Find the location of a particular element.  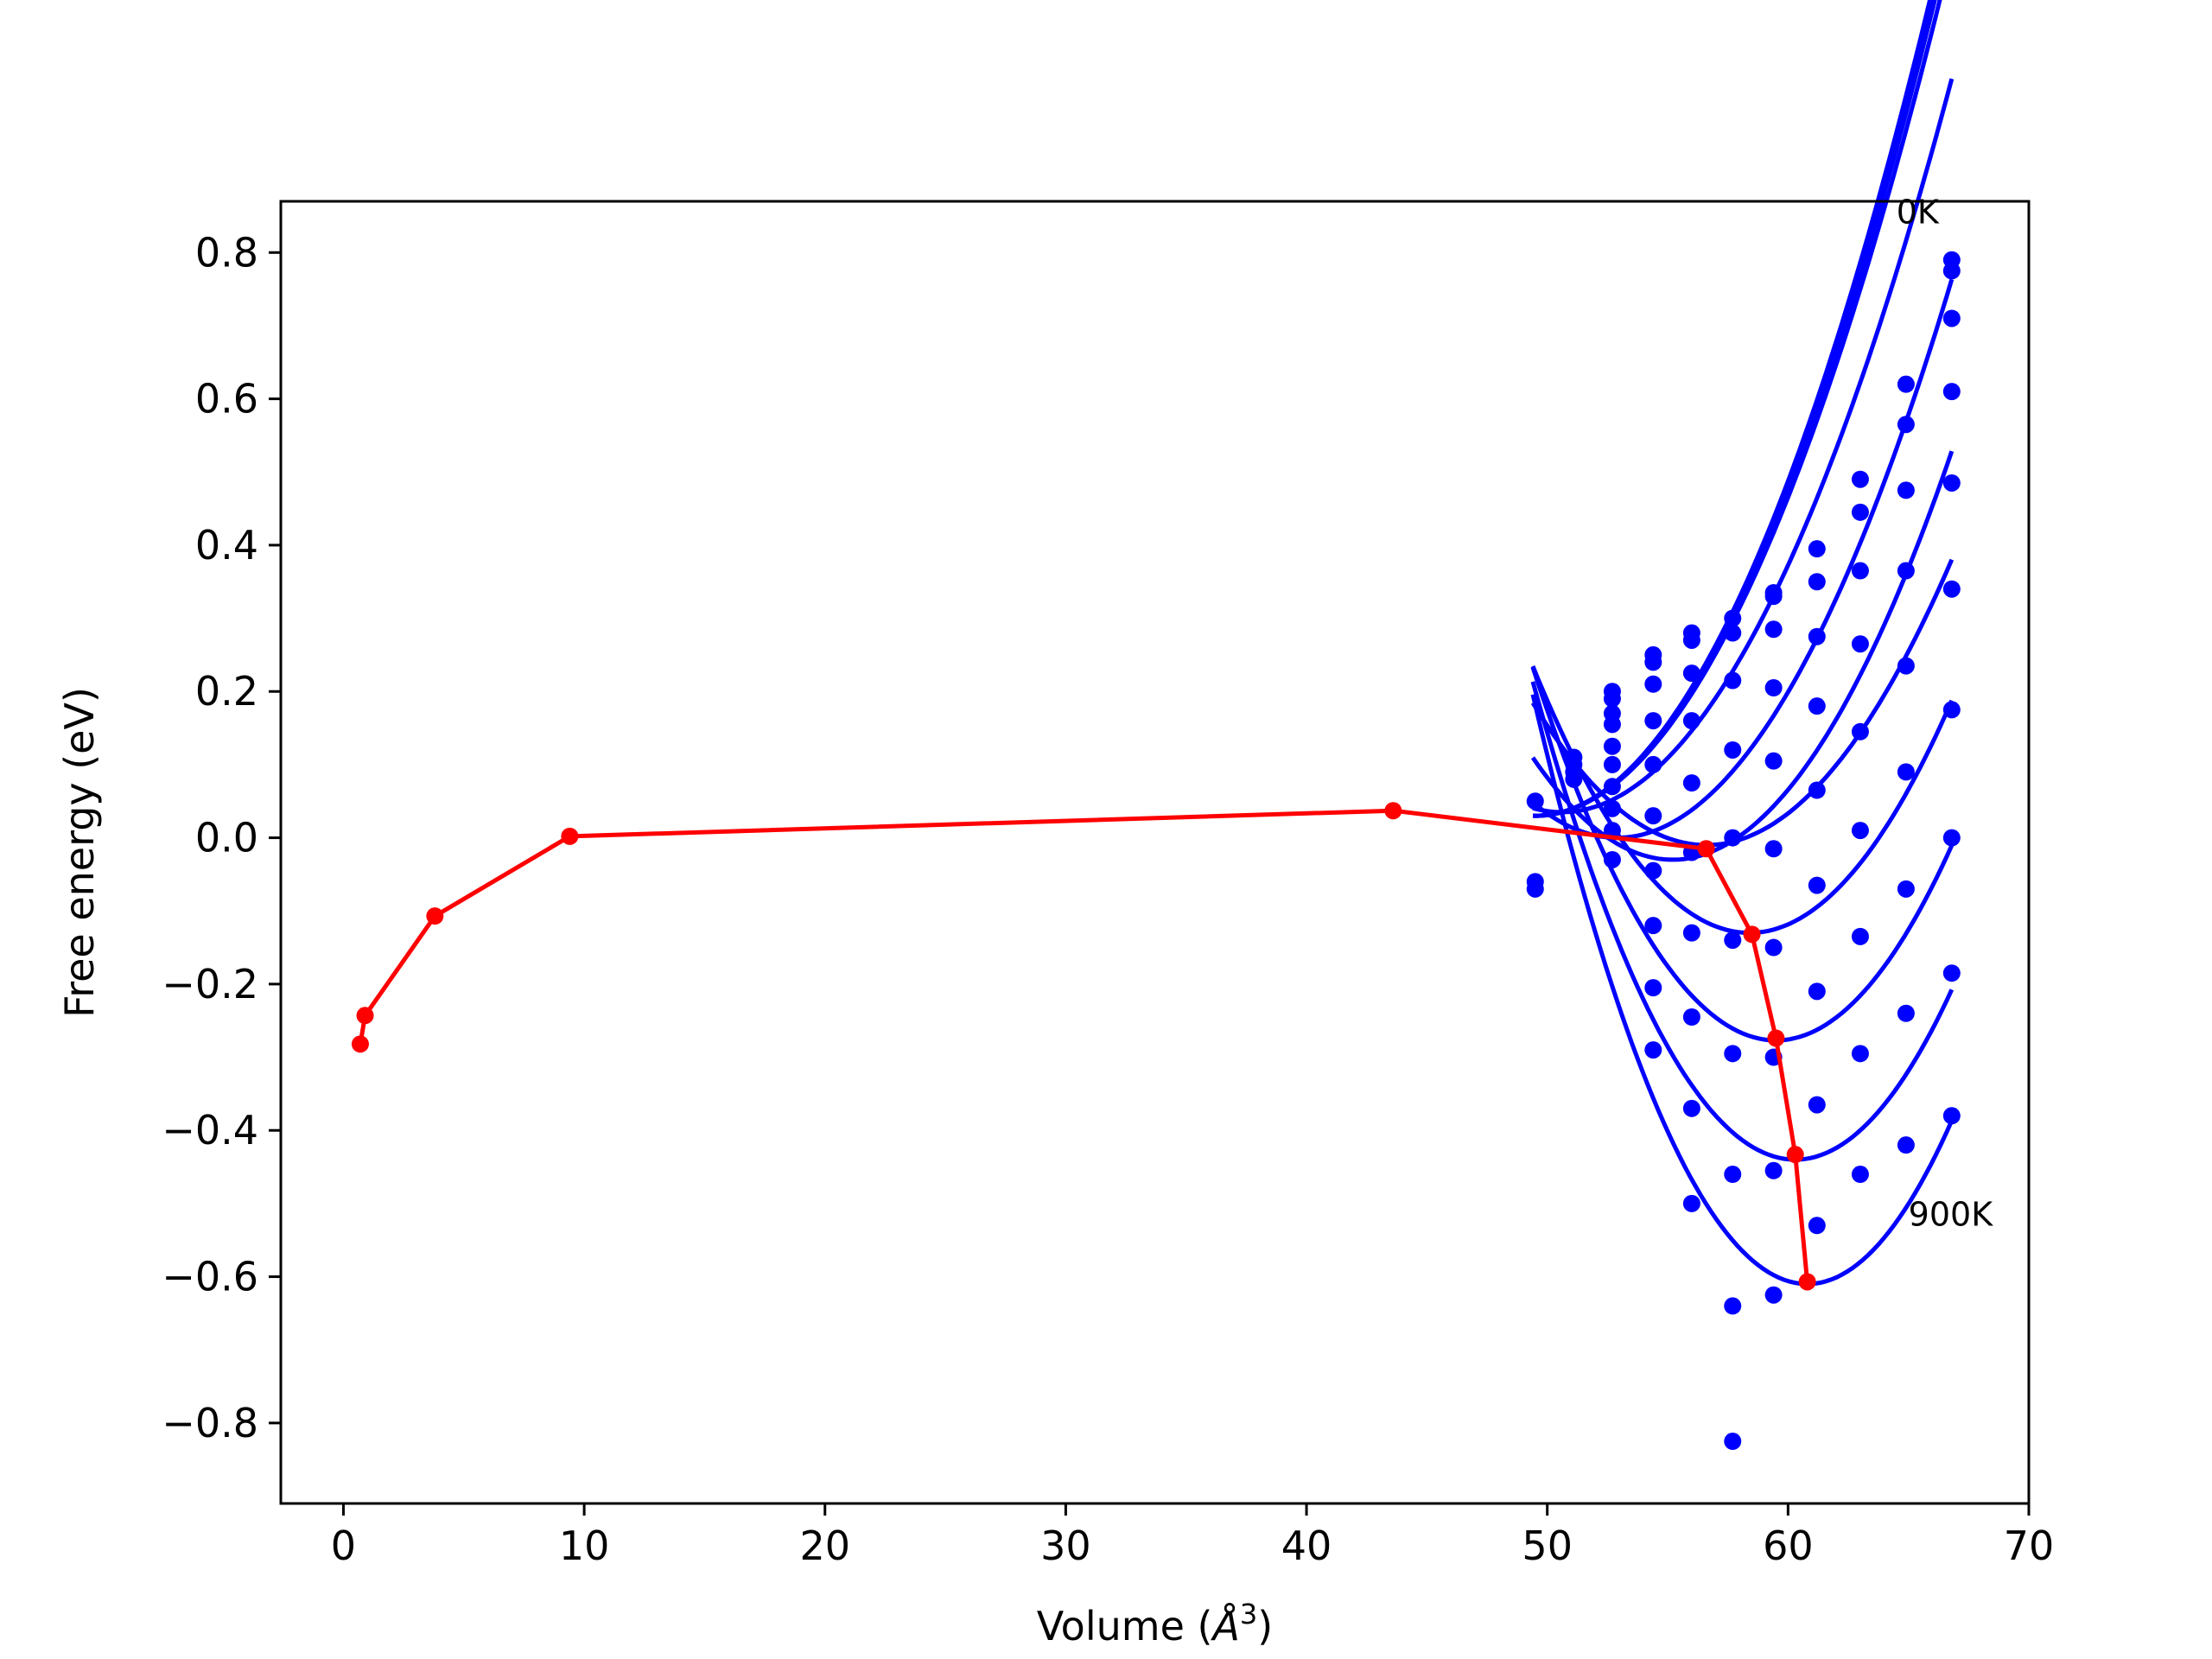

y-tick-label-2: −0.4 is located at coordinates (210, 1130).